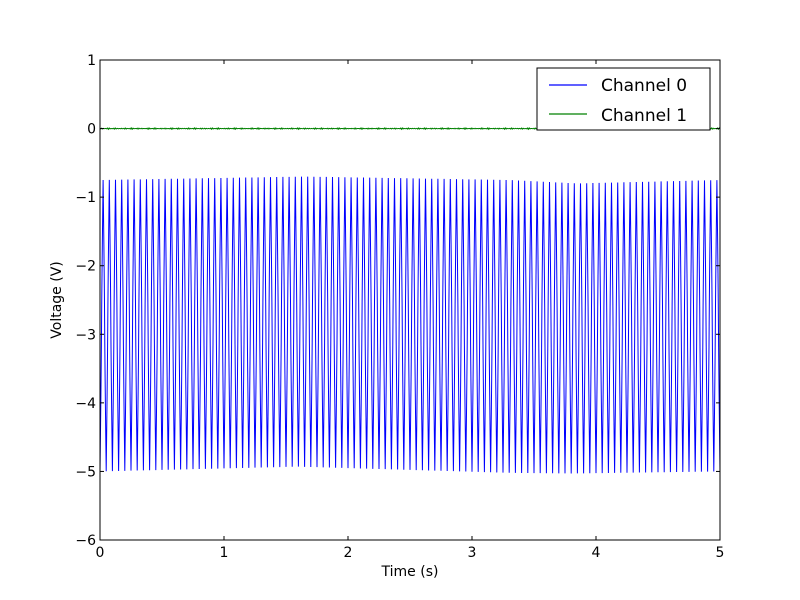  What do you see at coordinates (472, 553) in the screenshot?
I see `x-tick-label: 3` at bounding box center [472, 553].